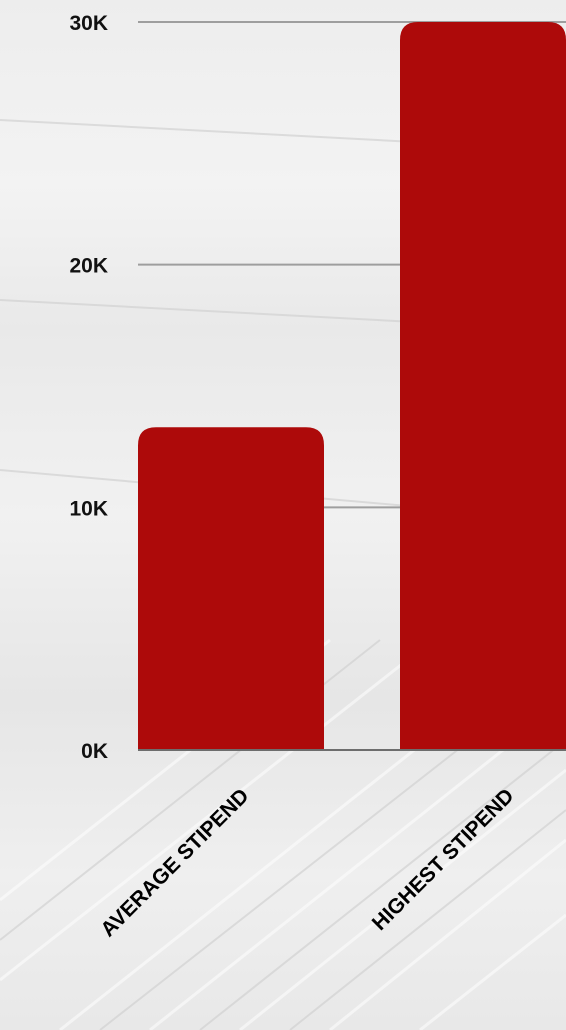 This screenshot has width=566, height=1030. Describe the element at coordinates (307, 862) in the screenshot. I see `x-axis-labels: AVERAGE STIPEND HIGHEST STIPEND` at that location.